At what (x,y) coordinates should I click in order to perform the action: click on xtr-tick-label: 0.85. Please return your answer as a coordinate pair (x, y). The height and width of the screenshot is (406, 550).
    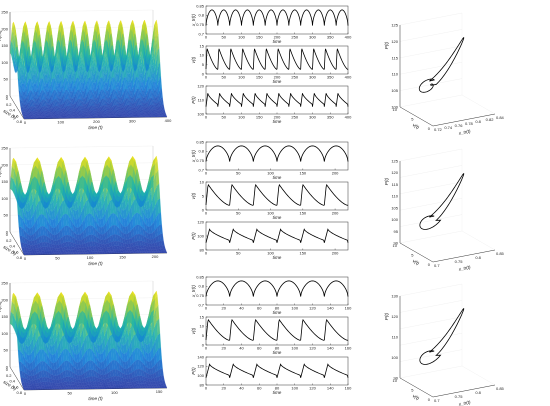
    Looking at the image, I should click on (500, 388).